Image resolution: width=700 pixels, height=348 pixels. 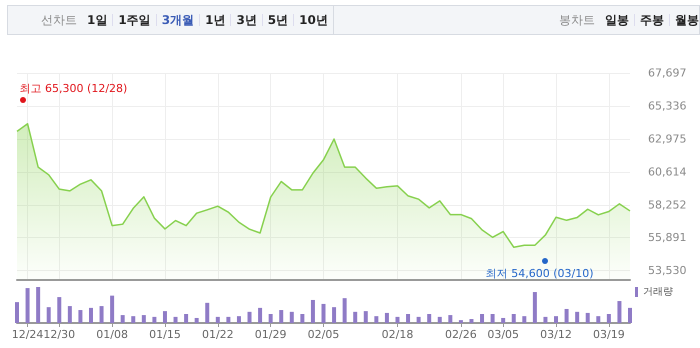 What do you see at coordinates (112, 334) in the screenshot?
I see `x-tick-label: 01/08` at bounding box center [112, 334].